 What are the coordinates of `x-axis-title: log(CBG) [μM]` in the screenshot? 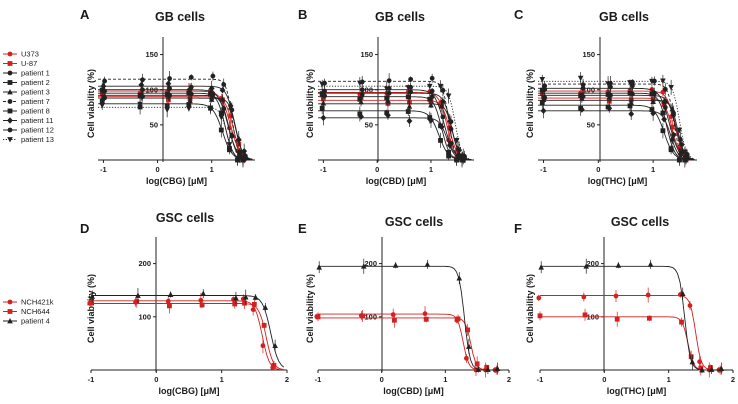 It's located at (189, 391).